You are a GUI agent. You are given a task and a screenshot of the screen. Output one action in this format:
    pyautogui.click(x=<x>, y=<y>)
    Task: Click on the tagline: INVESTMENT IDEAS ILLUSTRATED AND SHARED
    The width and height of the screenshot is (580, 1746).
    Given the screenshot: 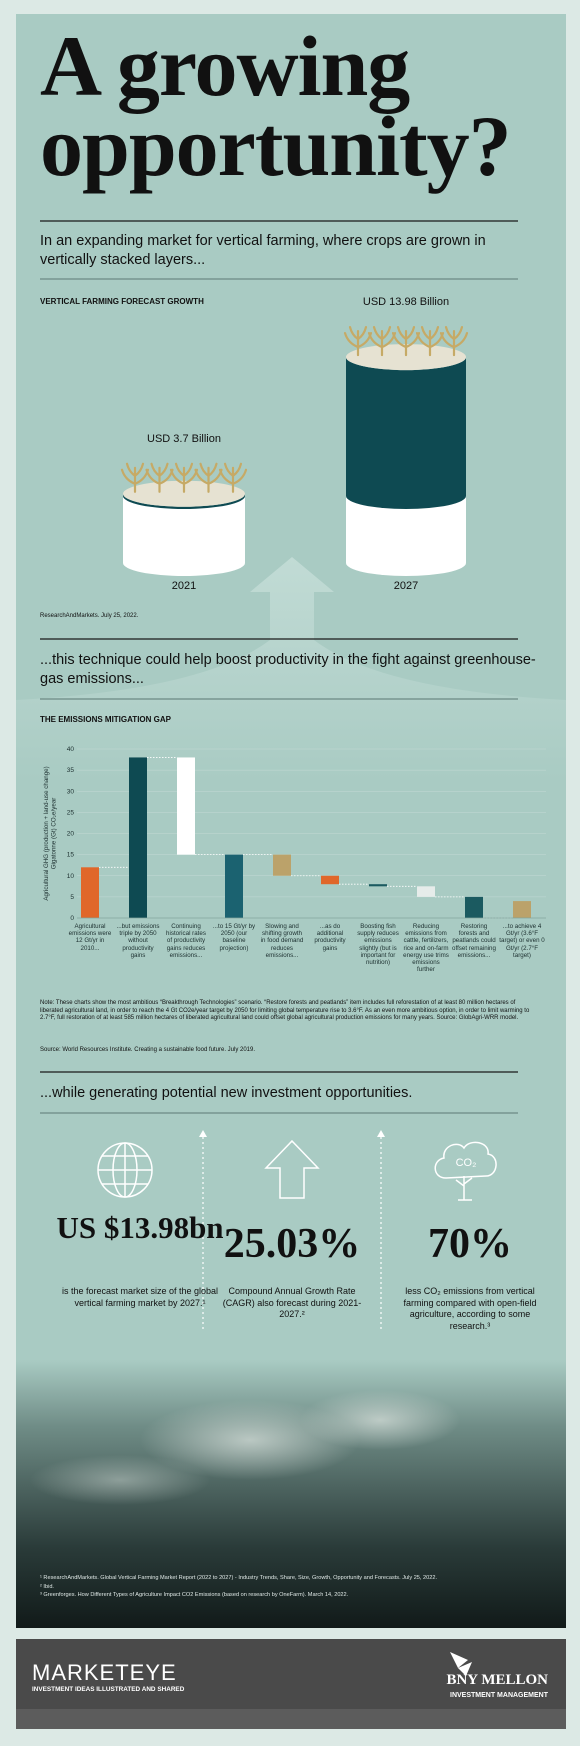 What is the action you would take?
    pyautogui.click(x=108, y=1689)
    